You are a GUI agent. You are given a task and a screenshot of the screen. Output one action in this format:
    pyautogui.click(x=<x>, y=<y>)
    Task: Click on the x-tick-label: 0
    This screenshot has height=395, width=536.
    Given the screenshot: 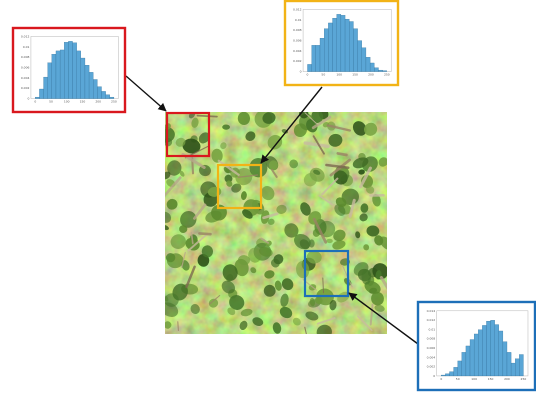 What is the action you would take?
    pyautogui.click(x=441, y=379)
    